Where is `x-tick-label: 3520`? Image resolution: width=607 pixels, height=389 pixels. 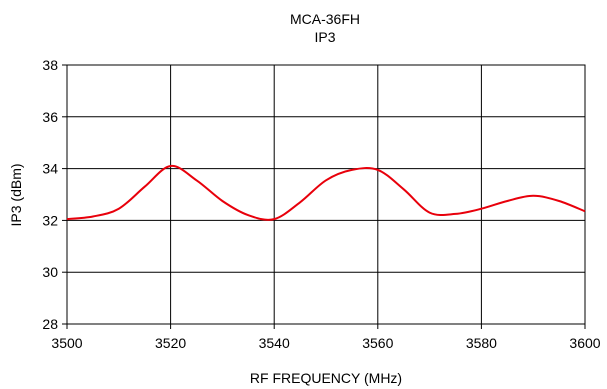
x-tick-label: 3520 is located at coordinates (170, 343).